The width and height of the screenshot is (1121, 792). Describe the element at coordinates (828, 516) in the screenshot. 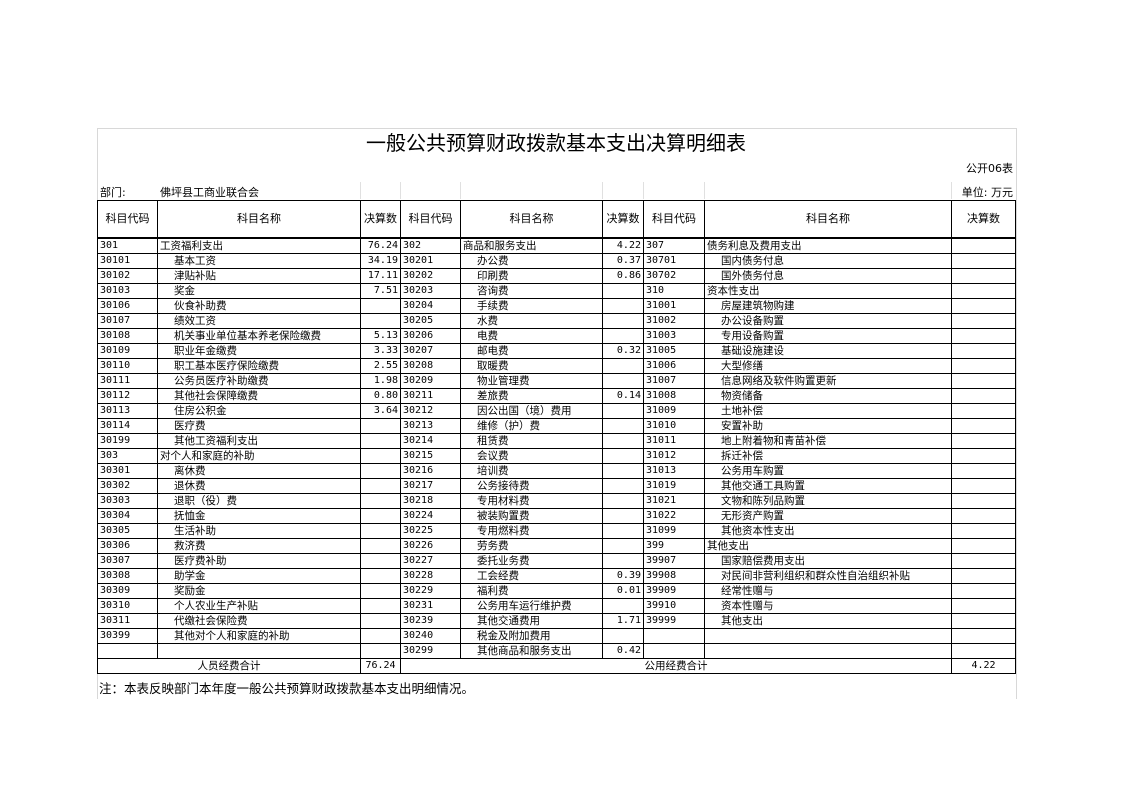

I see `subject-name: 无形资产购置` at that location.